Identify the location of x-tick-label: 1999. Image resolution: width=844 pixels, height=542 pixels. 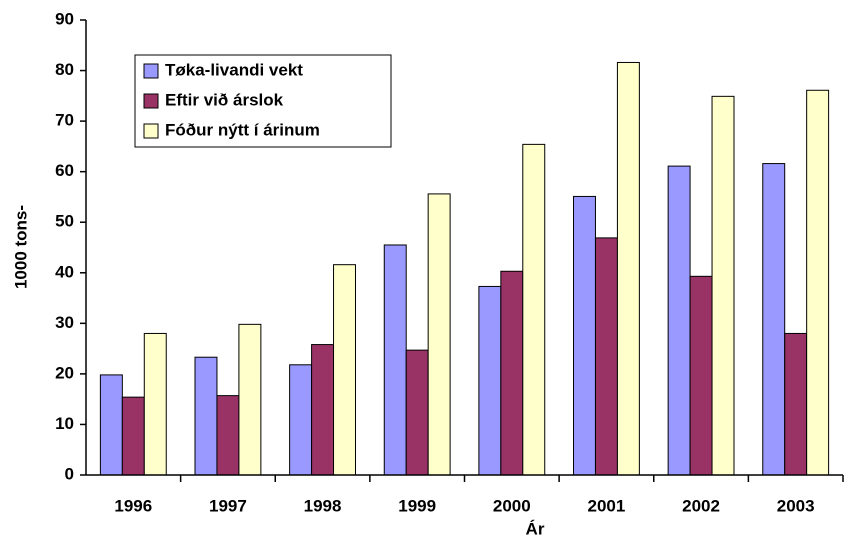
(417, 505).